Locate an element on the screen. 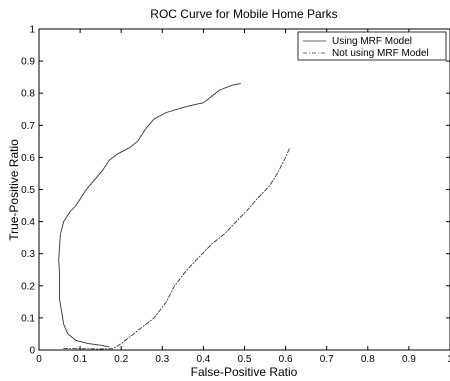 The height and width of the screenshot is (381, 450). x-tick-label: 0.1 is located at coordinates (80, 359).